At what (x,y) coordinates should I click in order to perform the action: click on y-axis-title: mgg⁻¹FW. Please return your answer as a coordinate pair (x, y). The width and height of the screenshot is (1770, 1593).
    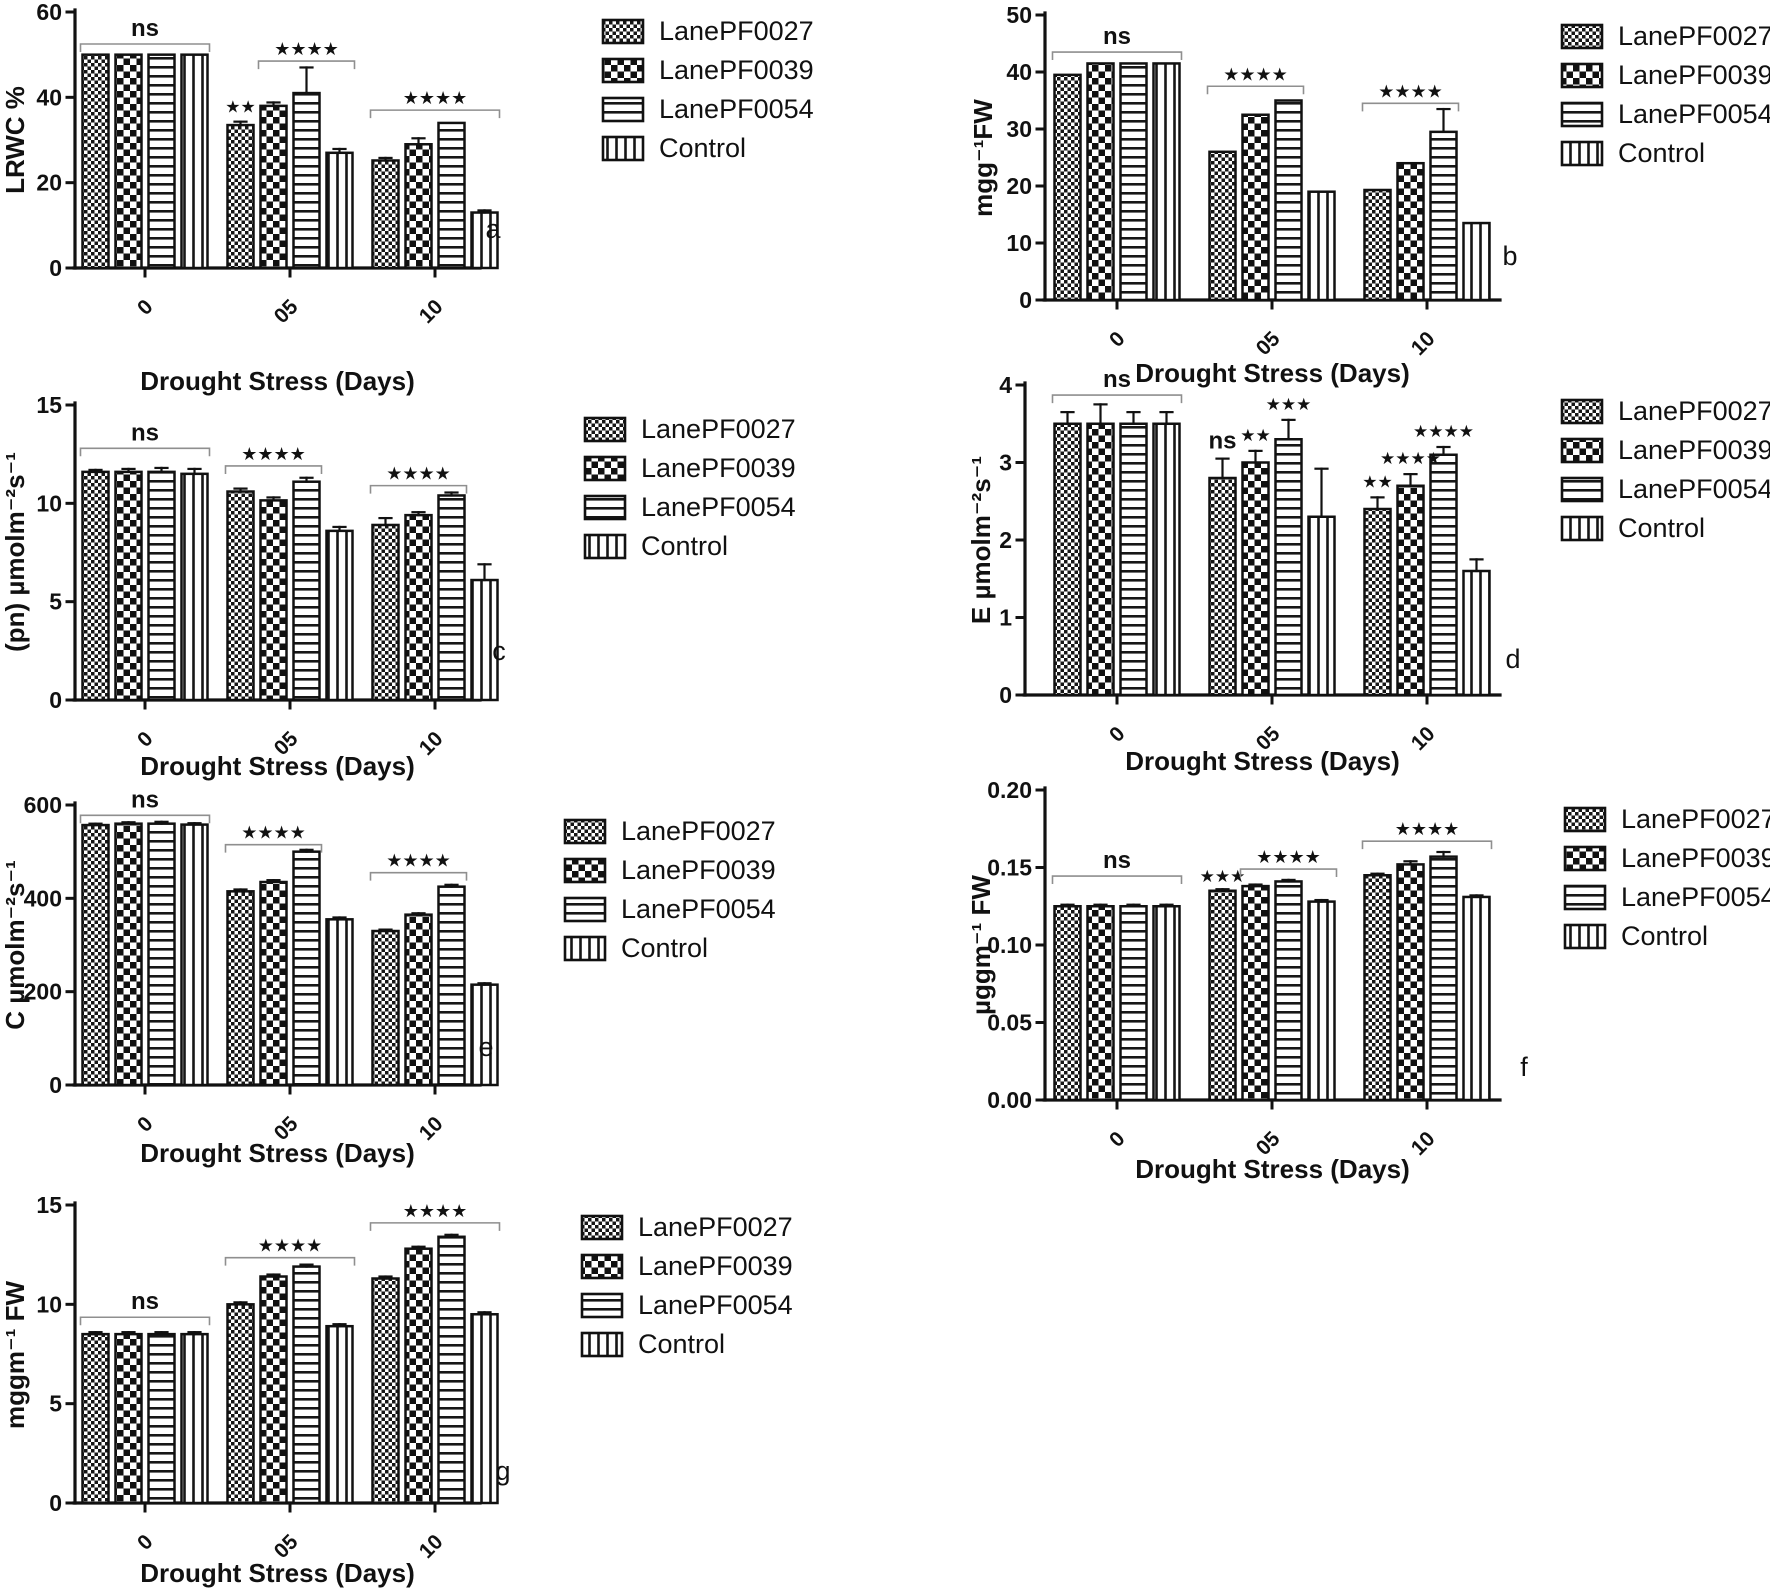
    Looking at the image, I should click on (983, 158).